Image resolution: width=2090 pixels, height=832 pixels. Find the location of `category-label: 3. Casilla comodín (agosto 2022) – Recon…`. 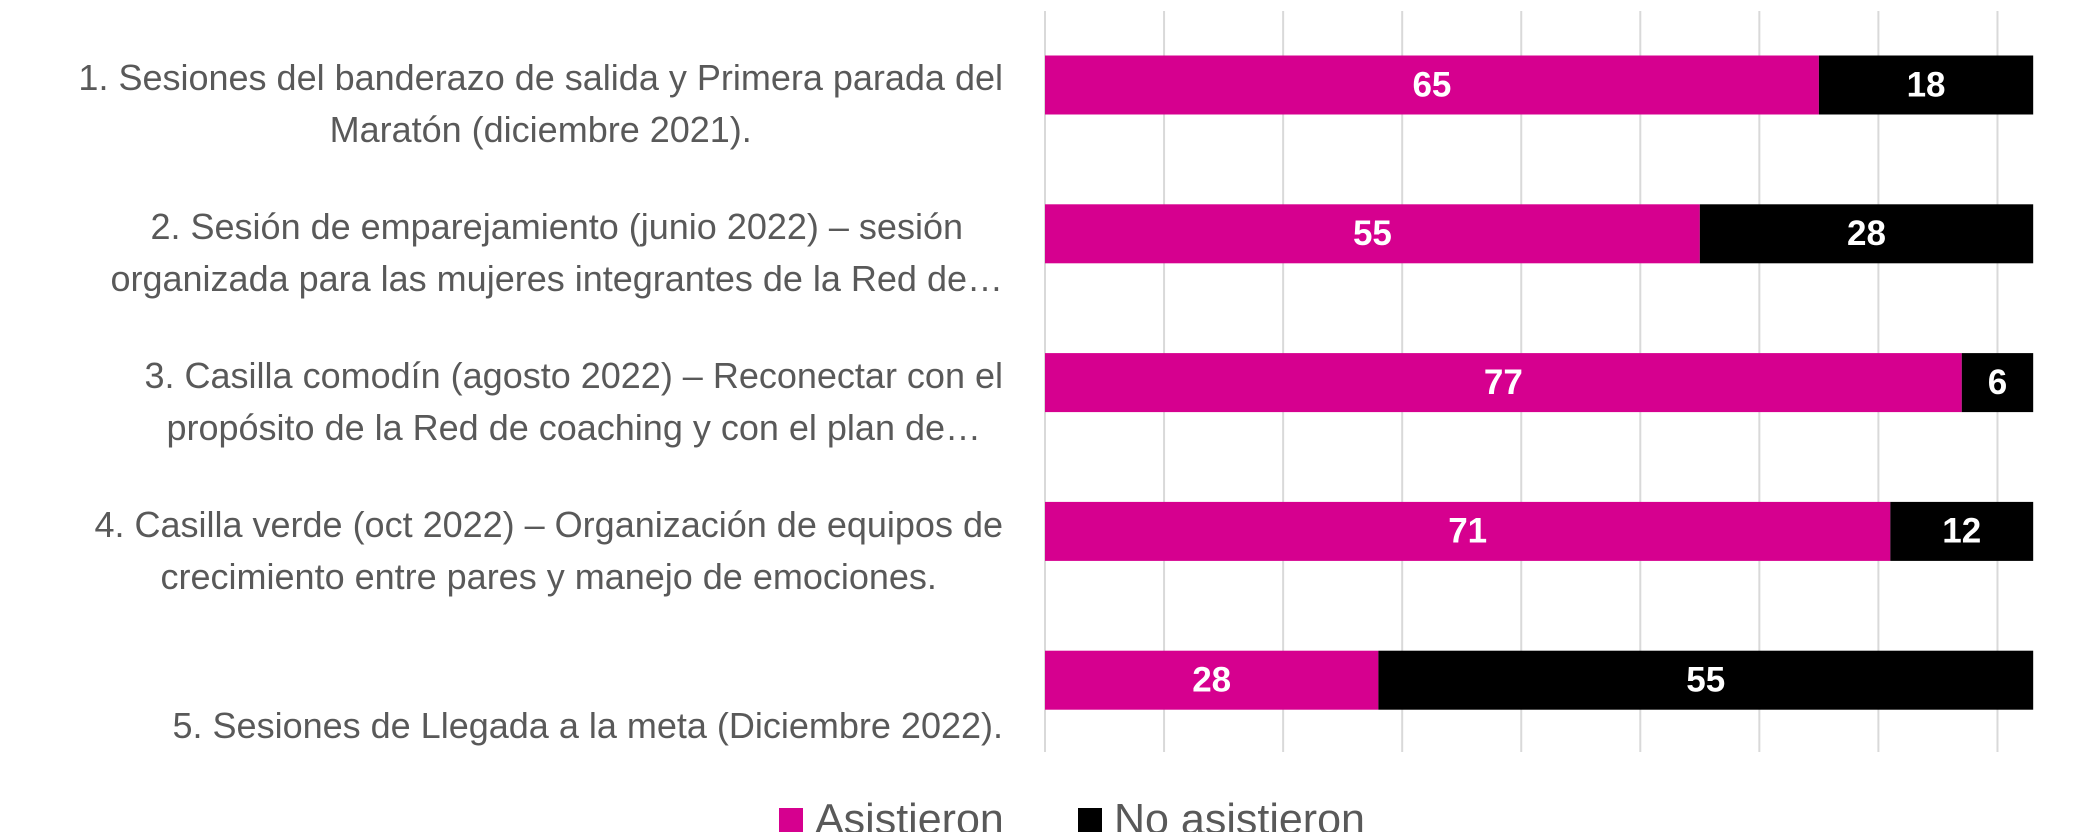

category-label: 3. Casilla comodín (agosto 2022) – Recon… is located at coordinates (574, 402).